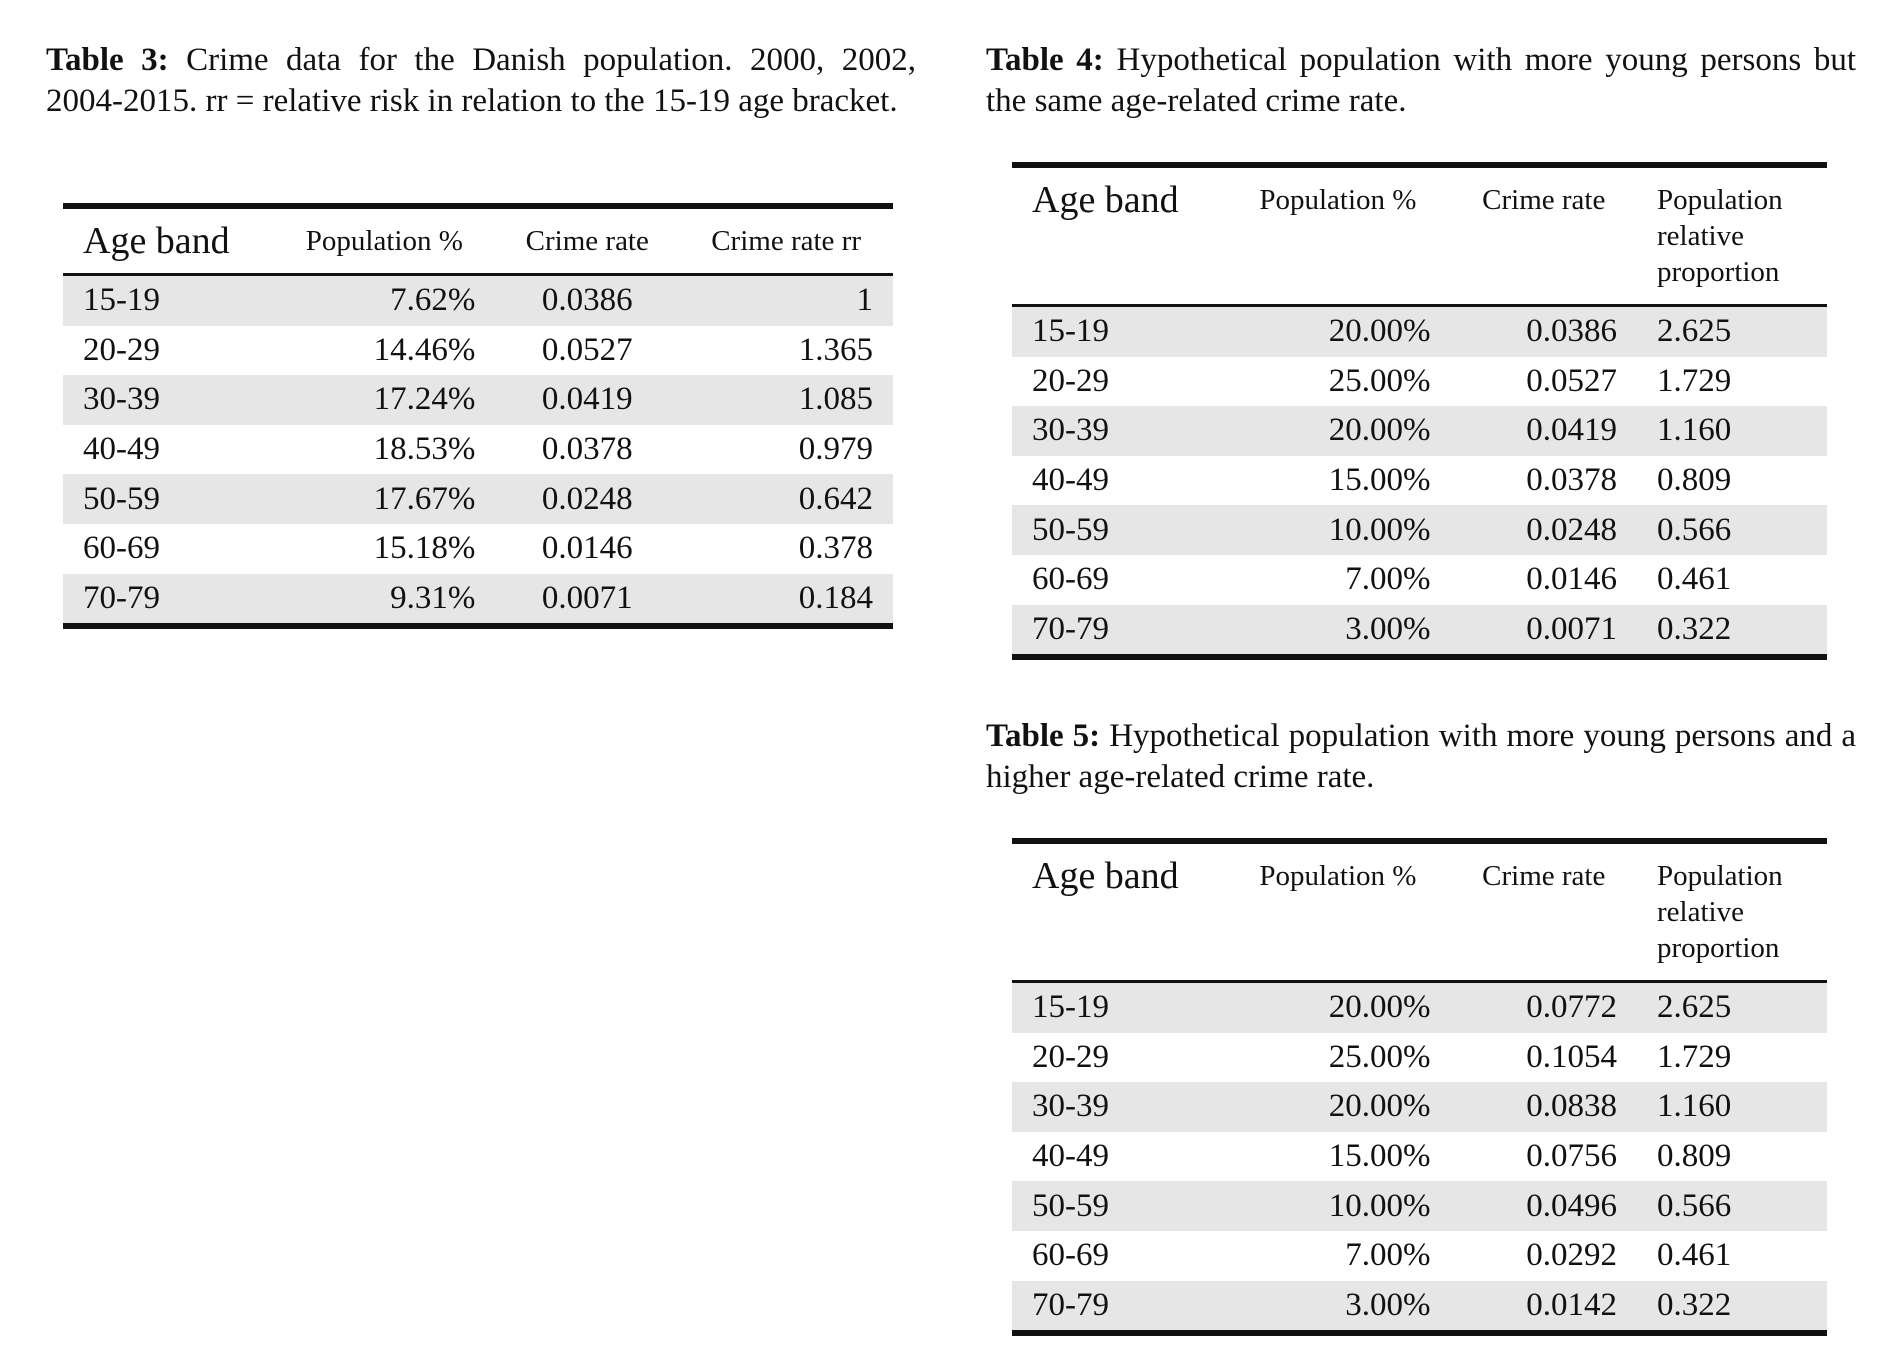 The height and width of the screenshot is (1354, 1888). What do you see at coordinates (1694, 1056) in the screenshot?
I see `table-cell: 1.729` at bounding box center [1694, 1056].